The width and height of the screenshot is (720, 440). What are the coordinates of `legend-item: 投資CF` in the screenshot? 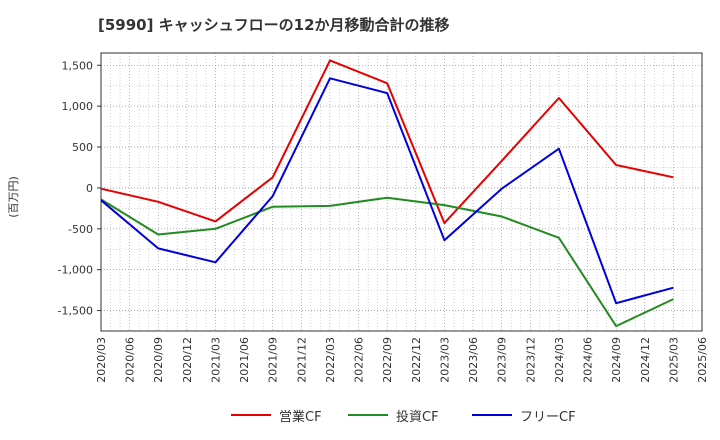 It's located at (393, 415).